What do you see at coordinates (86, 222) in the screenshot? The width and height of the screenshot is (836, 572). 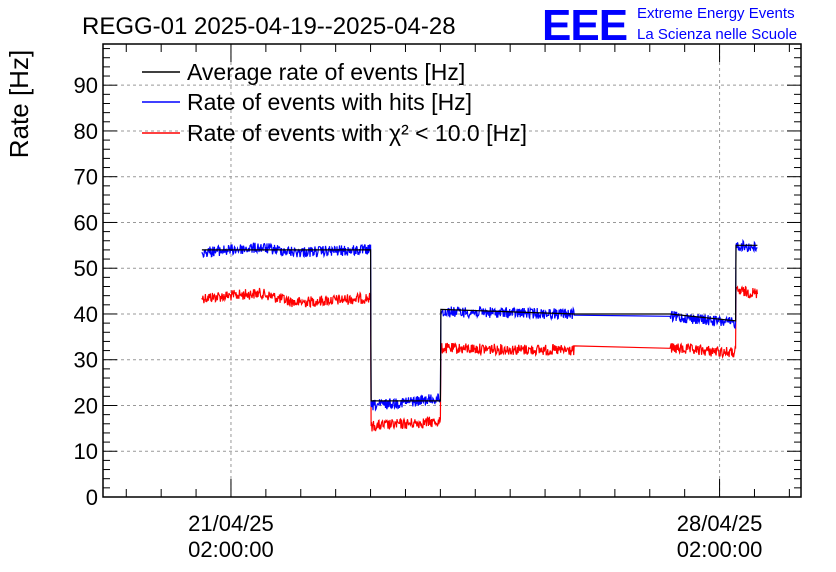 I see `y-tick-label-6: 60` at bounding box center [86, 222].